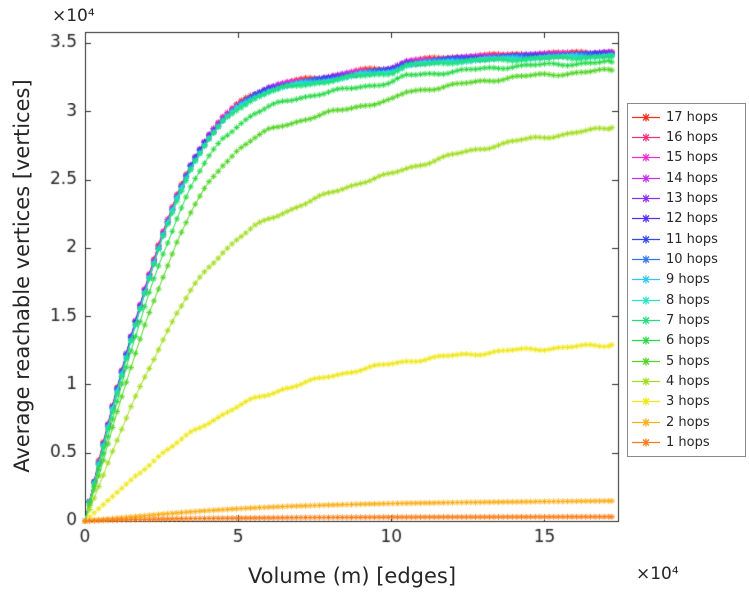 The image size is (749, 600). I want to click on legend-entry: 9 hops, so click(688, 279).